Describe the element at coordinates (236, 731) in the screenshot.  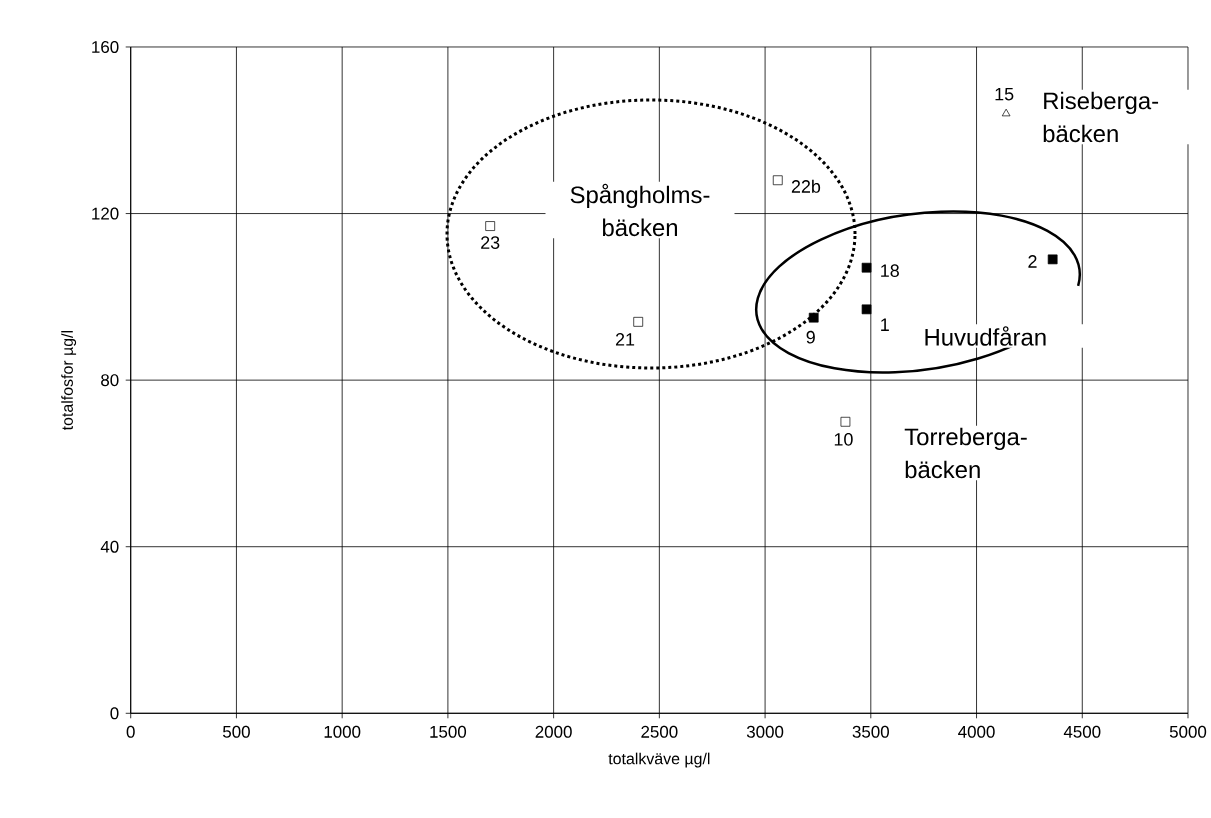
I see `x-tick-label: 500` at that location.